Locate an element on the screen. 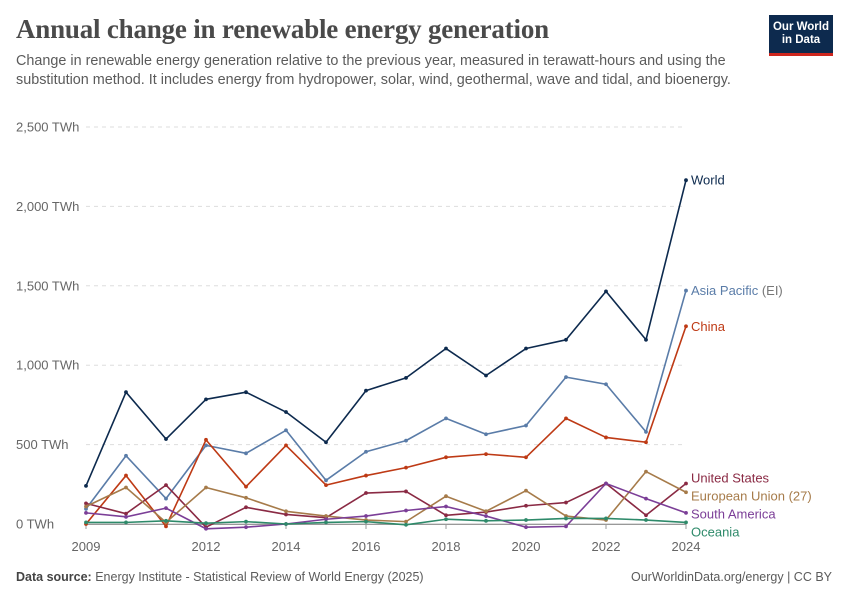 This screenshot has width=850, height=600. series-label: Asia Pacific (EI) is located at coordinates (737, 290).